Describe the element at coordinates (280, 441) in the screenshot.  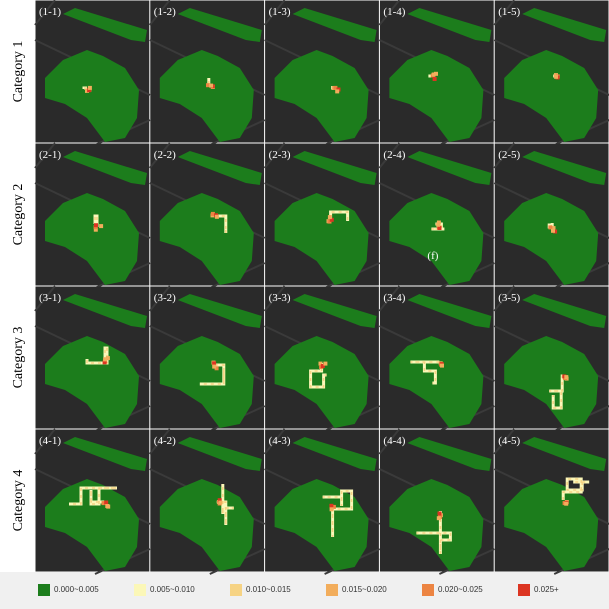
I see `panel-label: (4-3)` at that location.